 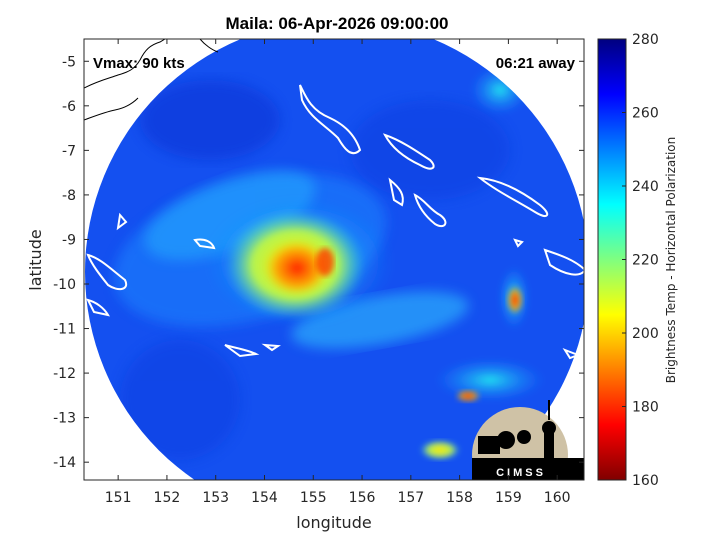 What do you see at coordinates (557, 498) in the screenshot?
I see `x-tick-label: 160` at bounding box center [557, 498].